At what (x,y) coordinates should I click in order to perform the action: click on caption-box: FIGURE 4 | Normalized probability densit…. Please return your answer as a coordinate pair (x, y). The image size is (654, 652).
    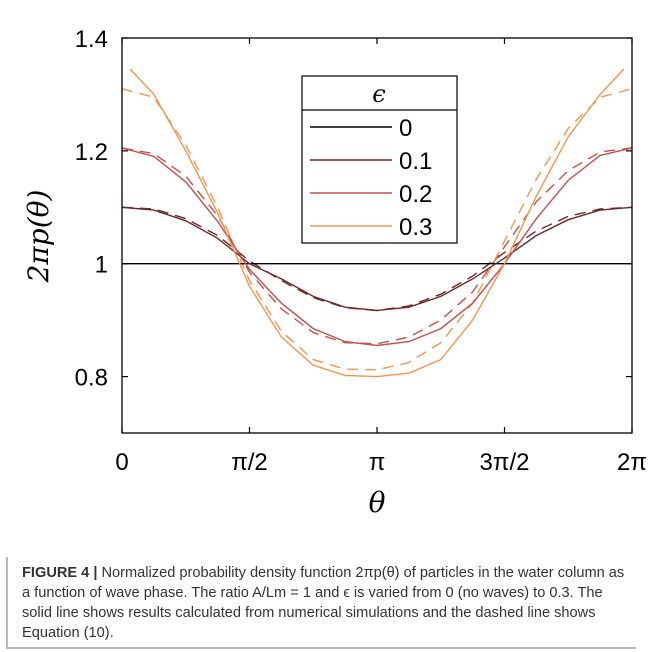
    Looking at the image, I should click on (321, 603).